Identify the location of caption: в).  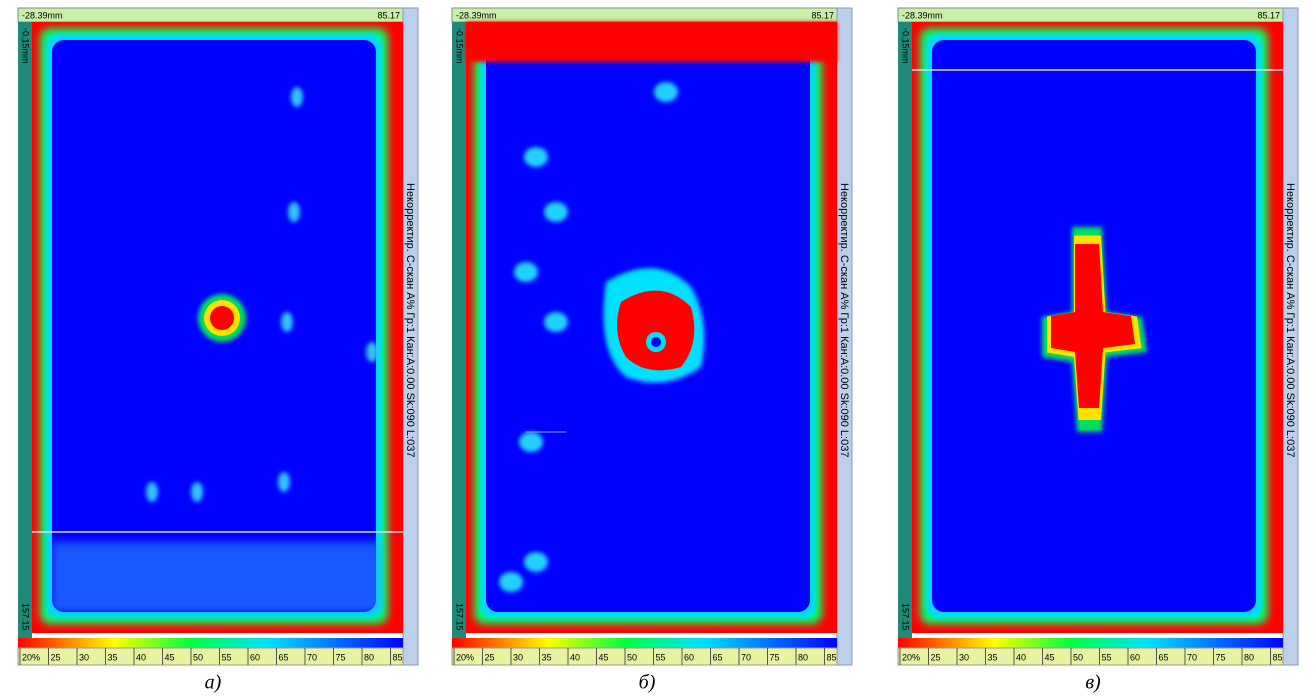
(1093, 683).